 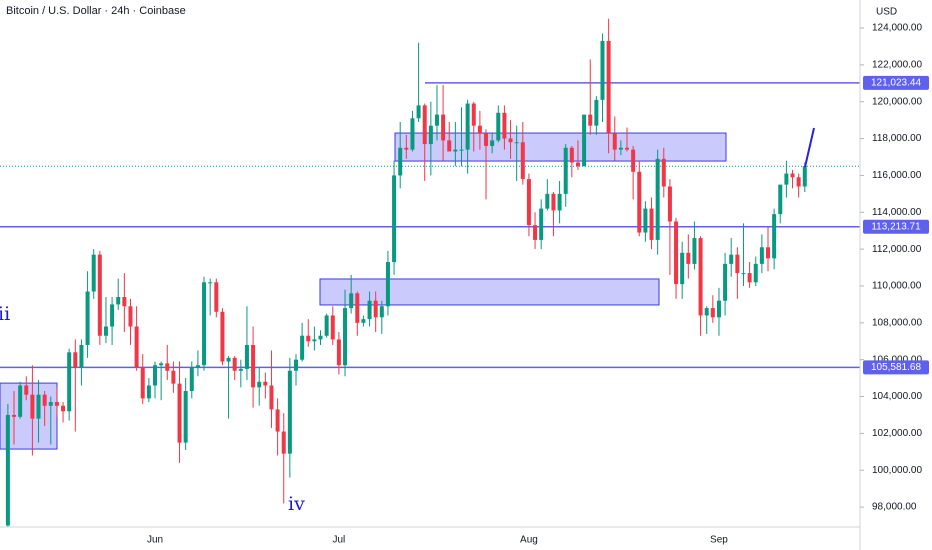 I want to click on wave-label: iv, so click(x=296, y=504).